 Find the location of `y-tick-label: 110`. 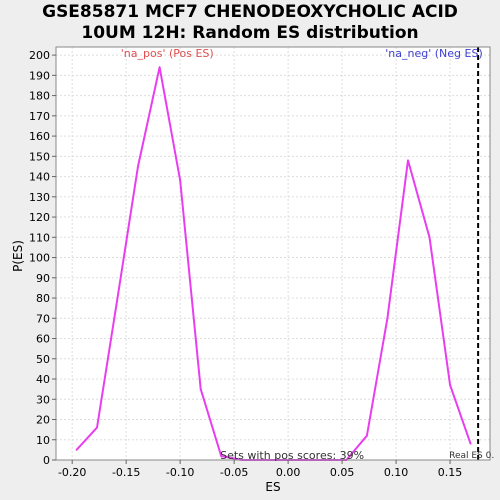

y-tick-label: 110 is located at coordinates (39, 237).